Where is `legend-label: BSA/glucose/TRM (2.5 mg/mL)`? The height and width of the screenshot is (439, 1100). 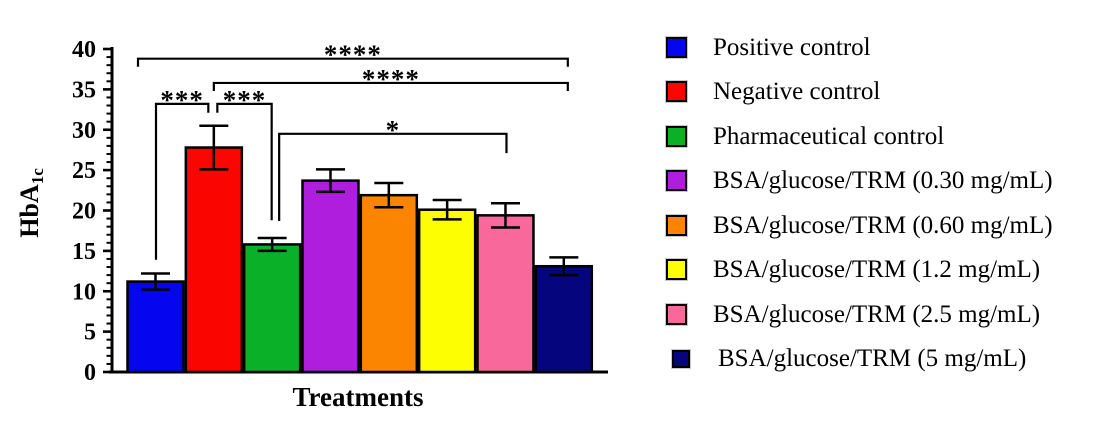
legend-label: BSA/glucose/TRM (2.5 mg/mL) is located at coordinates (877, 314).